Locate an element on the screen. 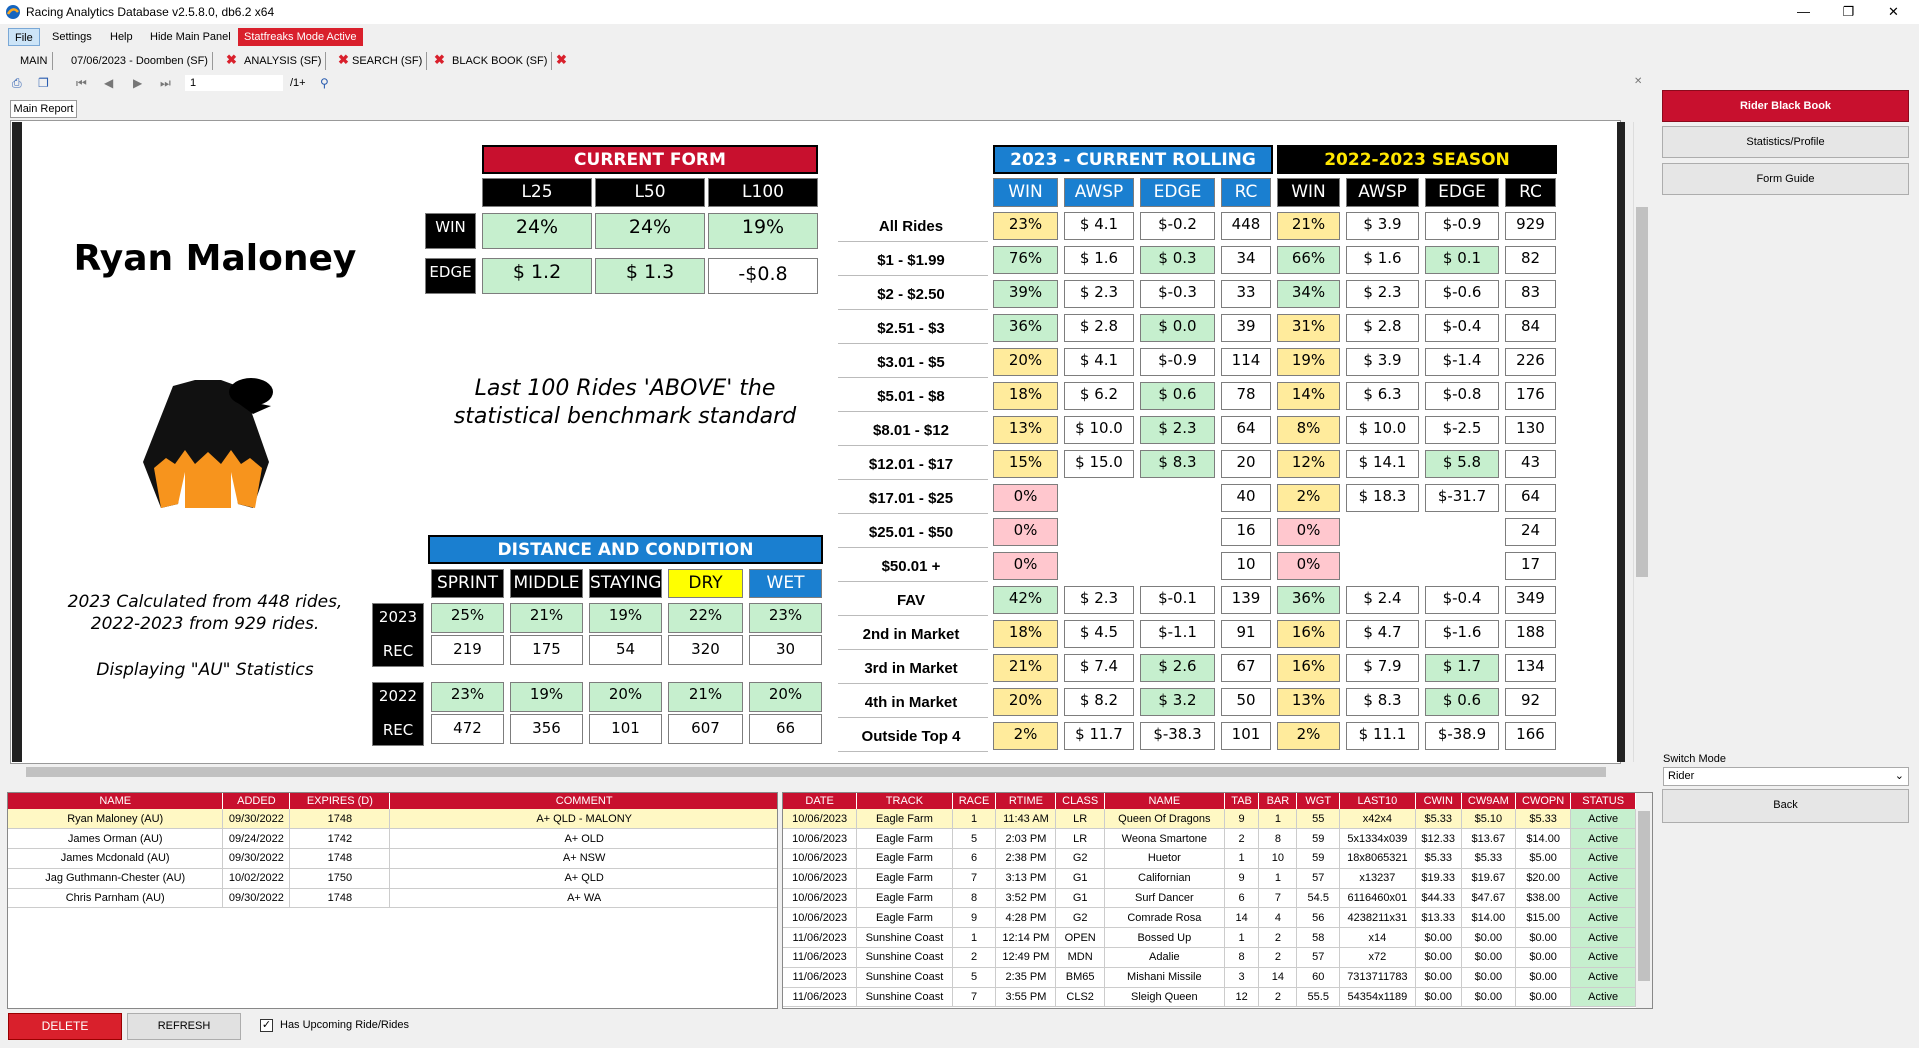 This screenshot has width=1919, height=1048. rolling-cell: $-1.1 is located at coordinates (1177, 634).